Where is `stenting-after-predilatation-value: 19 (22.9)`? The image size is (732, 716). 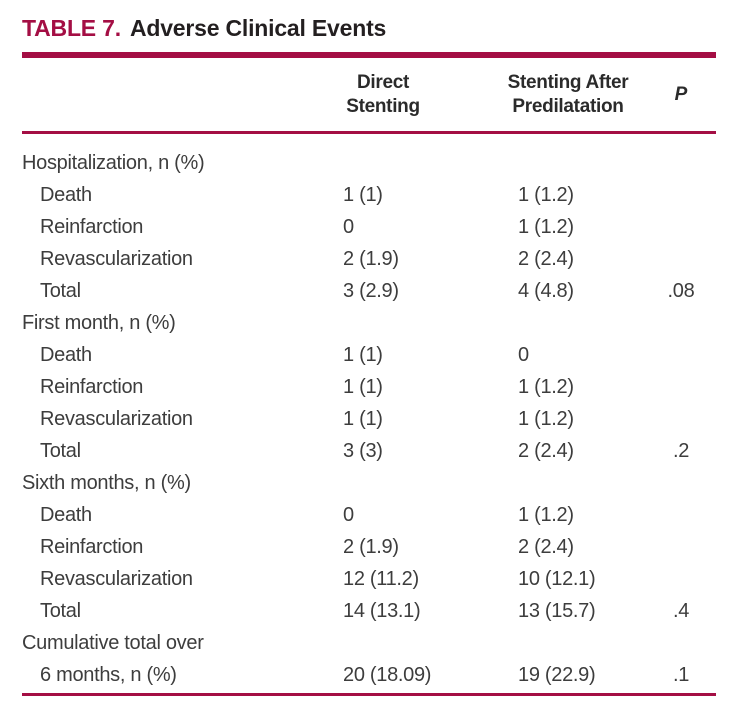 stenting-after-predilatation-value: 19 (22.9) is located at coordinates (557, 675).